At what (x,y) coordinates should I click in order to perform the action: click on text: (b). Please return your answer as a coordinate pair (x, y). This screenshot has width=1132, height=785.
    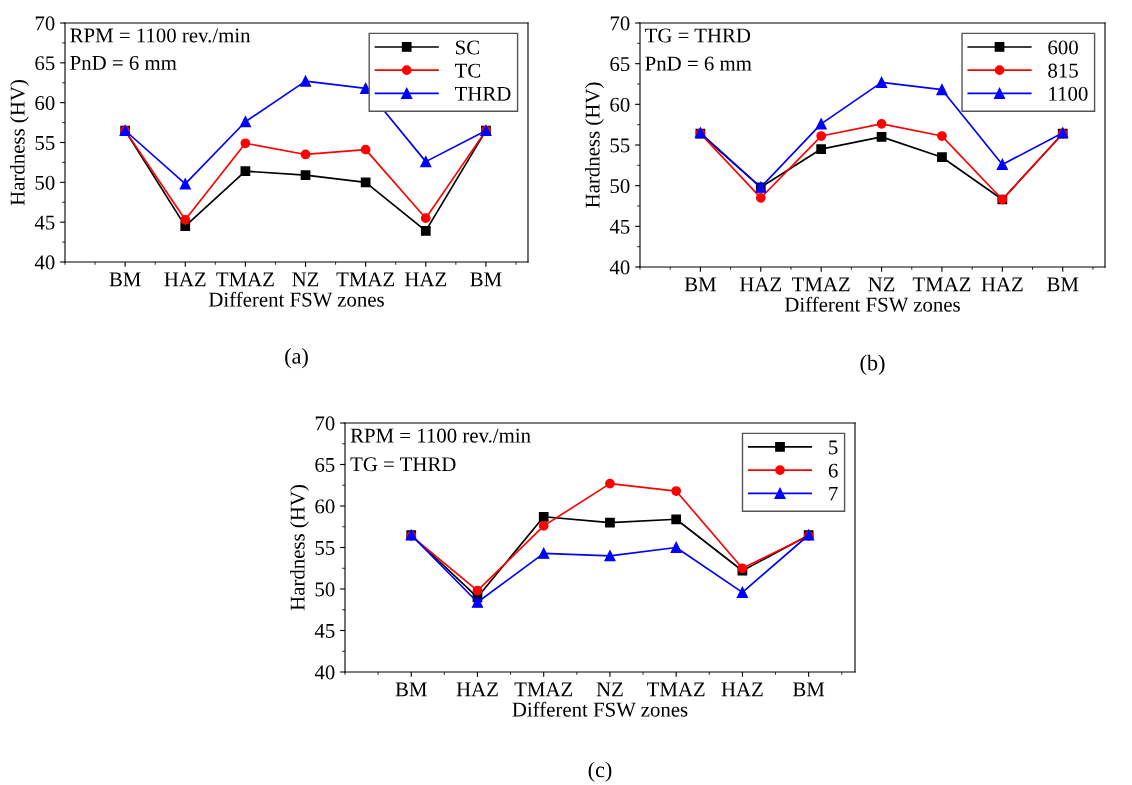
    Looking at the image, I should click on (872, 364).